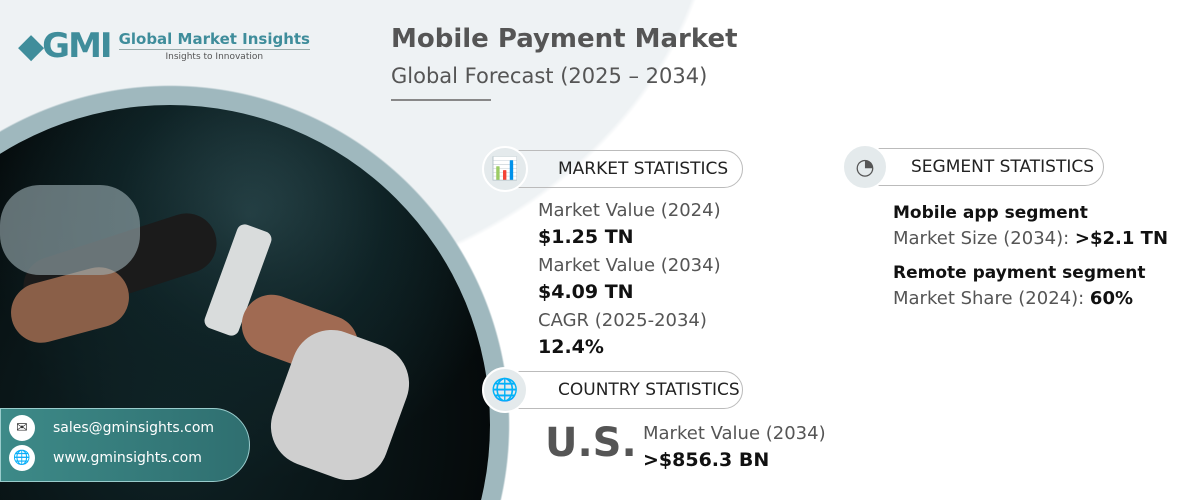 The height and width of the screenshot is (500, 1200). What do you see at coordinates (629, 210) in the screenshot?
I see `stat-label: Market Value (2024)` at bounding box center [629, 210].